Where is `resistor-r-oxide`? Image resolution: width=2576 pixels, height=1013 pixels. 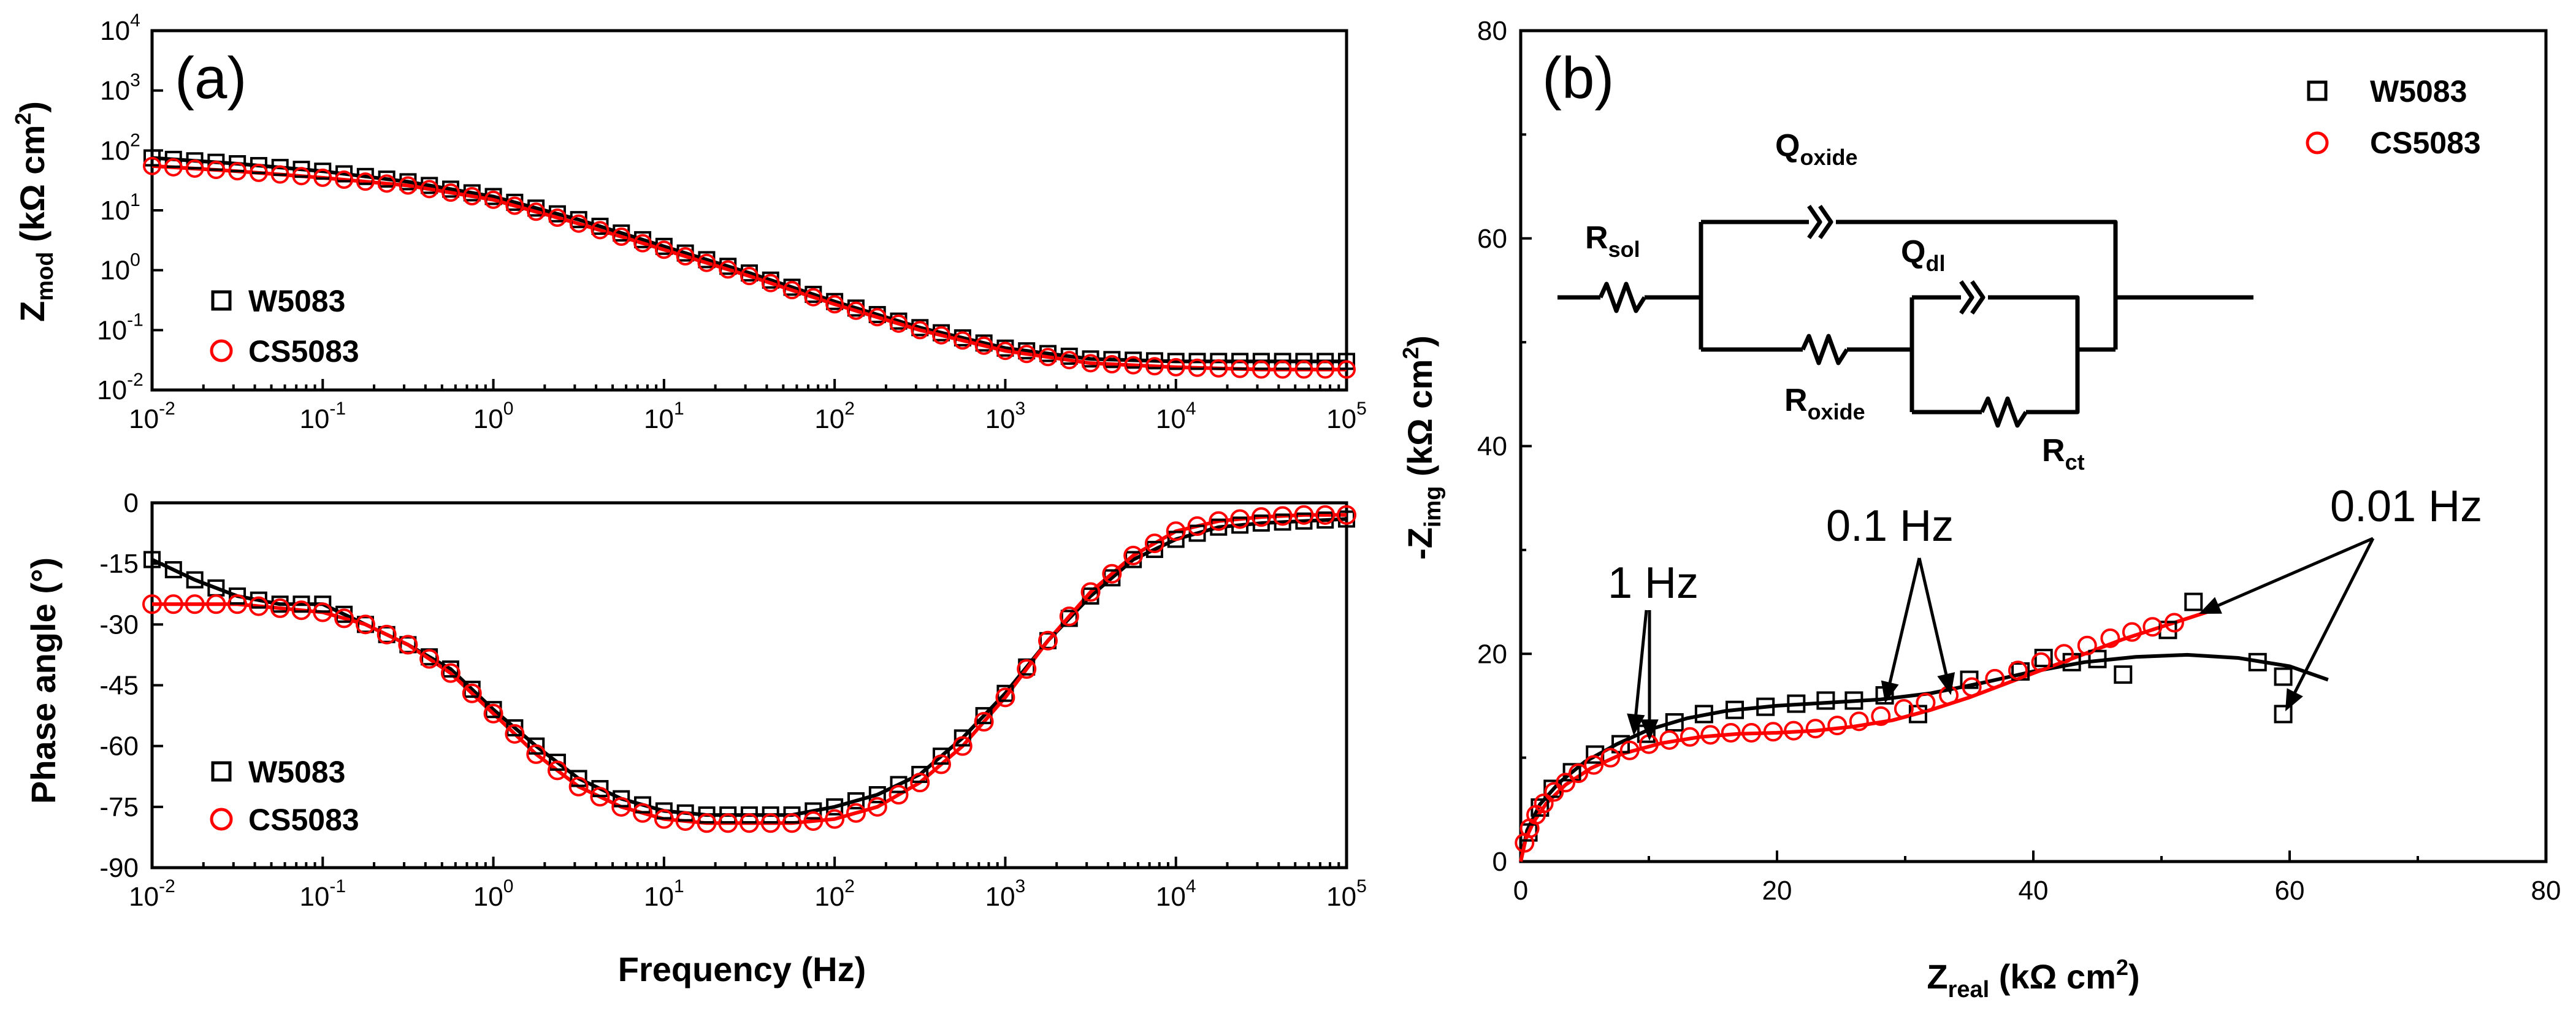 resistor-r-oxide is located at coordinates (1824, 350).